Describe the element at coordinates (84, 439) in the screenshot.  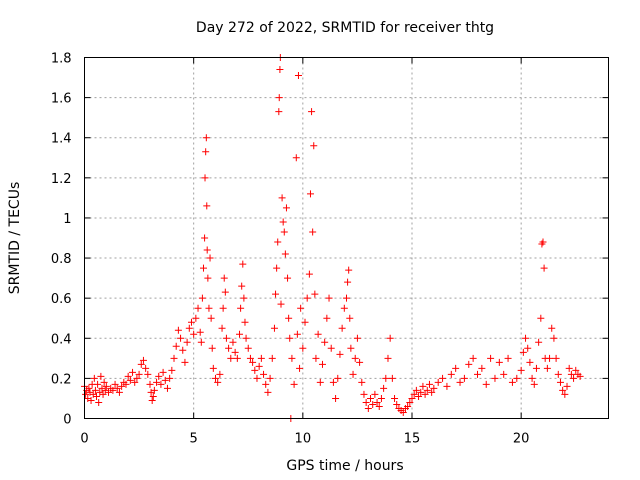
I see `x-tick-label: 0` at that location.